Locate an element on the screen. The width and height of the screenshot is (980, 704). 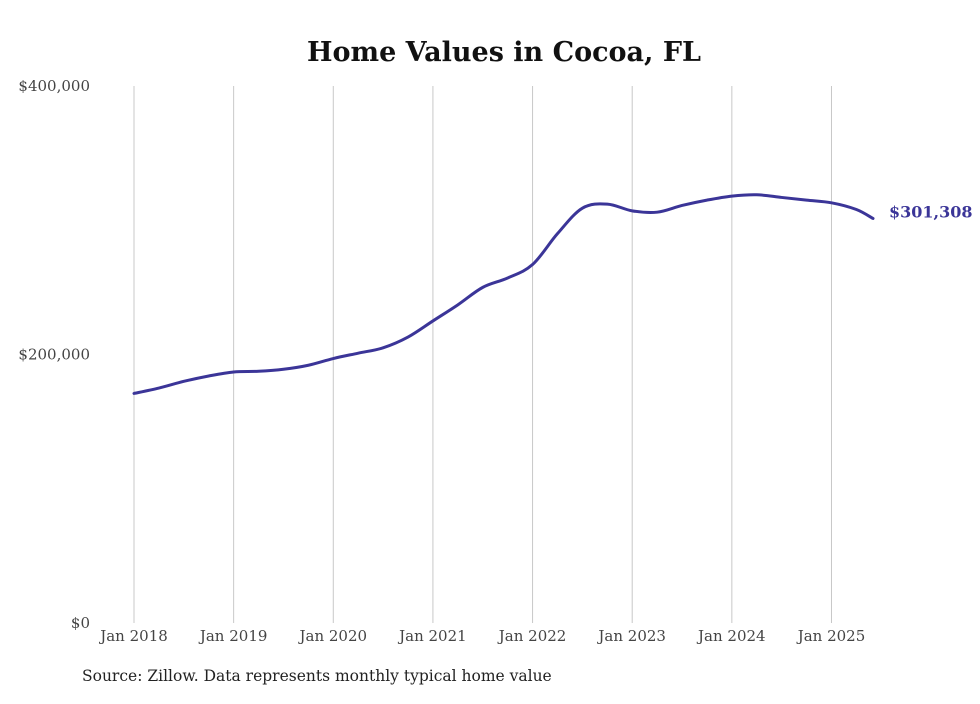
y-axis-ticks: $0 $200,000 $400,000 is located at coordinates (54, 354).